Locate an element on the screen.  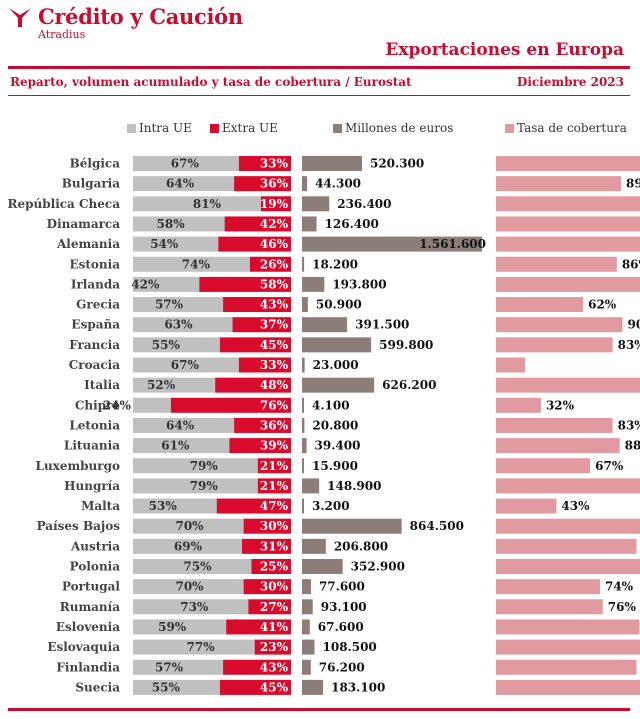
top-divider is located at coordinates (319, 67).